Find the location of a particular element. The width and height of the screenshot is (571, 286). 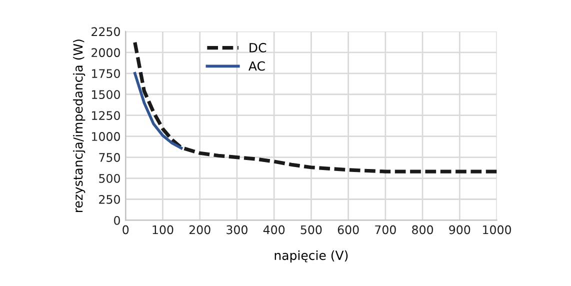

y-tick-label: 1250 is located at coordinates (106, 115).